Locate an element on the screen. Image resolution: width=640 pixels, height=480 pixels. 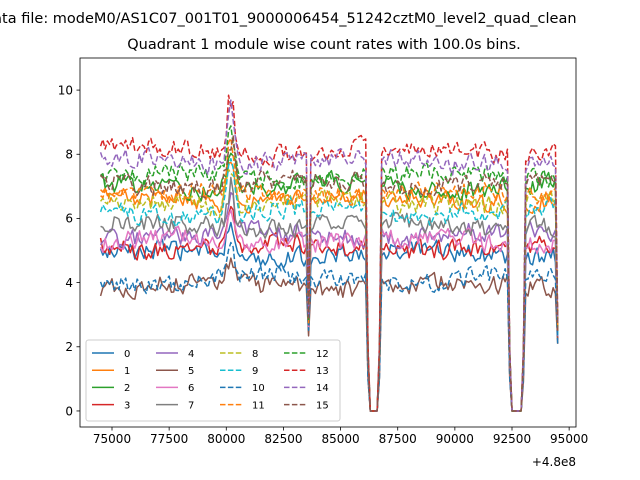
legend-label-3: 3 is located at coordinates (127, 405).